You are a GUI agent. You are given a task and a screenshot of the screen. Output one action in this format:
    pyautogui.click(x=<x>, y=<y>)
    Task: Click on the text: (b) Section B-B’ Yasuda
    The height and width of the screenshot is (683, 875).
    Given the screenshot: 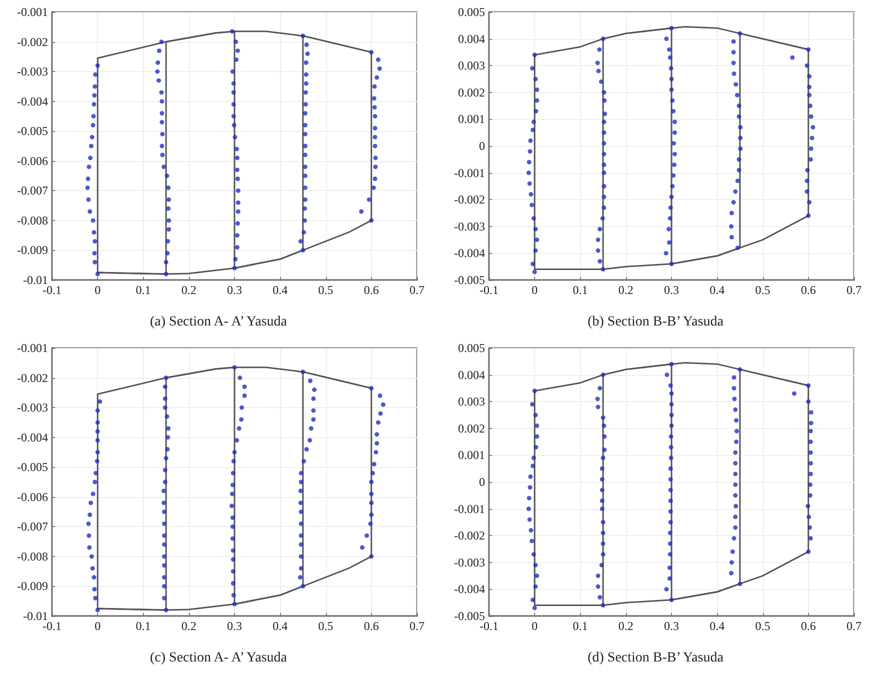 What is the action you would take?
    pyautogui.click(x=656, y=322)
    